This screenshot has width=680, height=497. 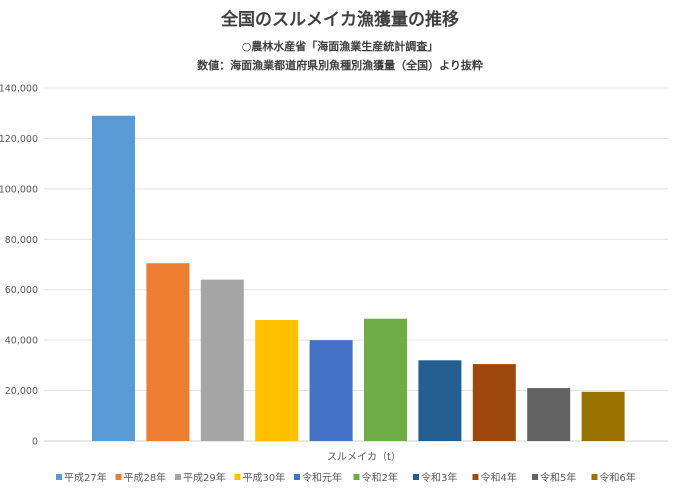 I want to click on y-tick-label: 120,000, so click(x=19, y=139).